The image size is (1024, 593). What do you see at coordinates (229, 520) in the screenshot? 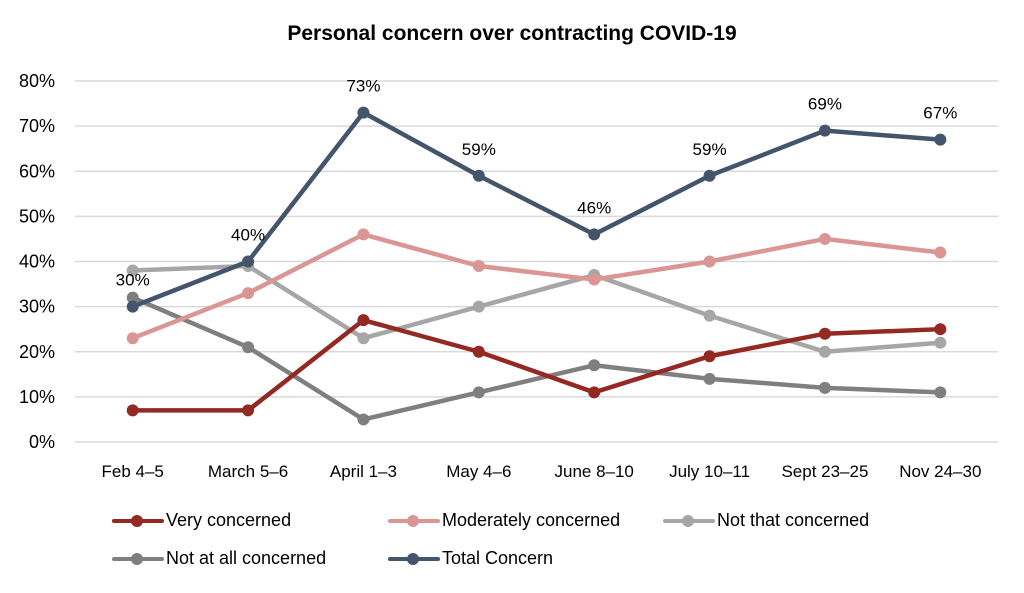
I see `legend-label: Very concerned` at bounding box center [229, 520].